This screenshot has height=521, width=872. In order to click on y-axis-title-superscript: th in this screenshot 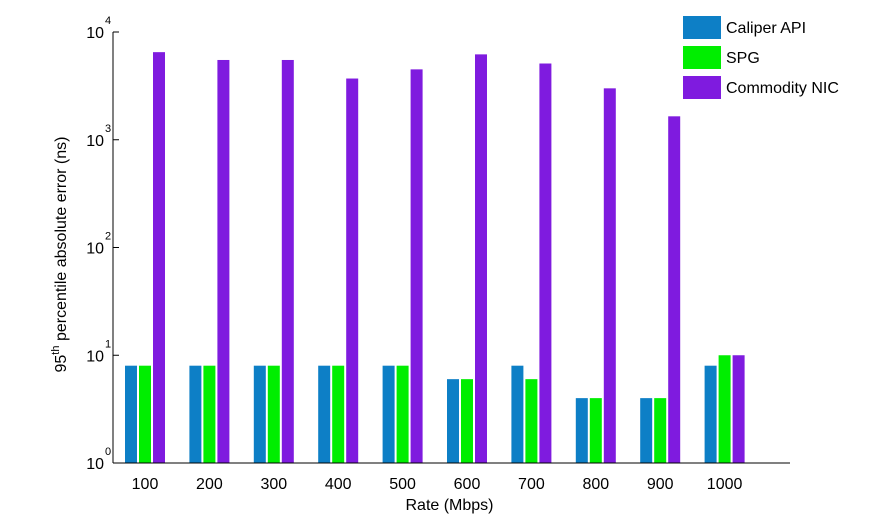, I will do `click(56, 350)`.